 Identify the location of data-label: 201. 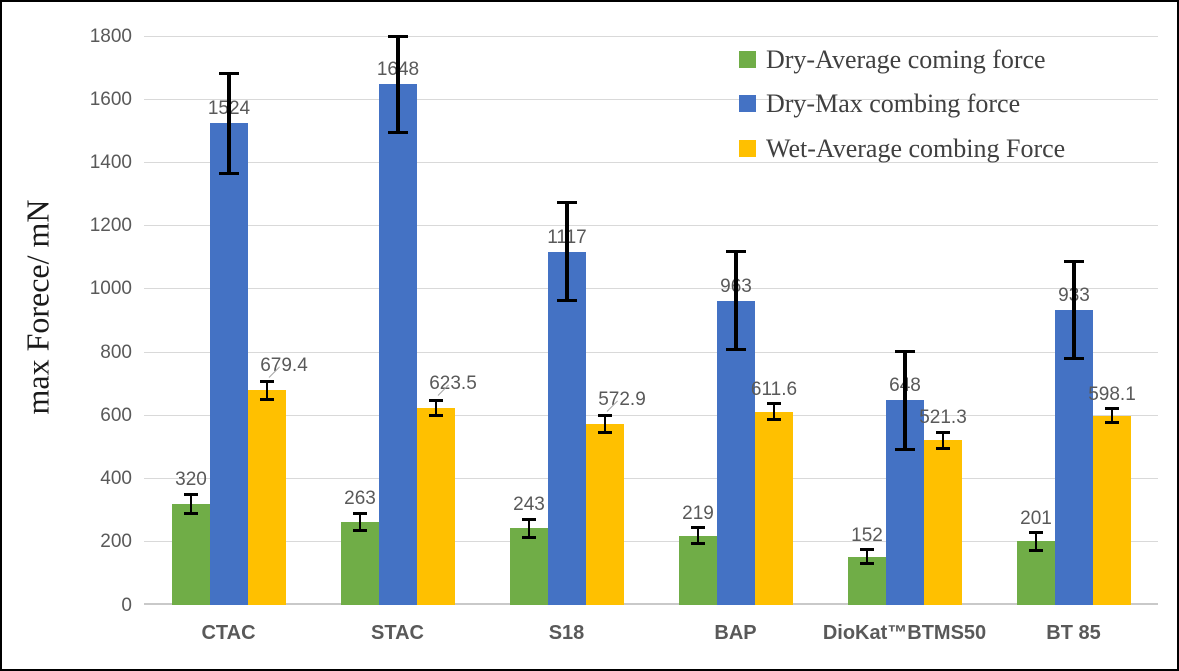
(1036, 518).